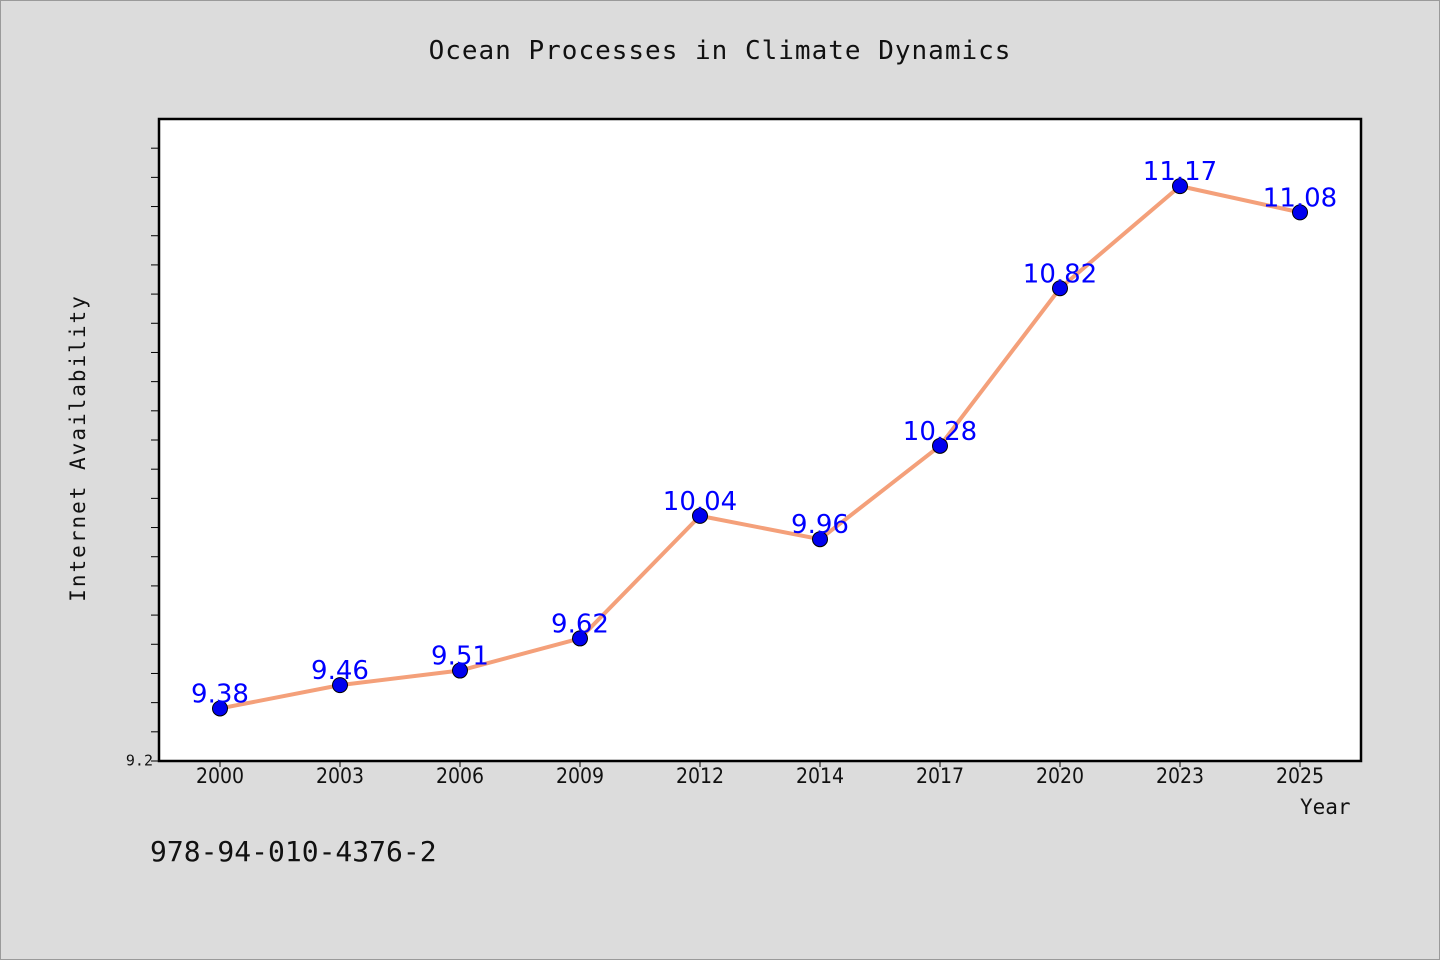 This screenshot has height=960, width=1440. Describe the element at coordinates (293, 851) in the screenshot. I see `isbn-annotation: 978-94-010-4376-2` at that location.